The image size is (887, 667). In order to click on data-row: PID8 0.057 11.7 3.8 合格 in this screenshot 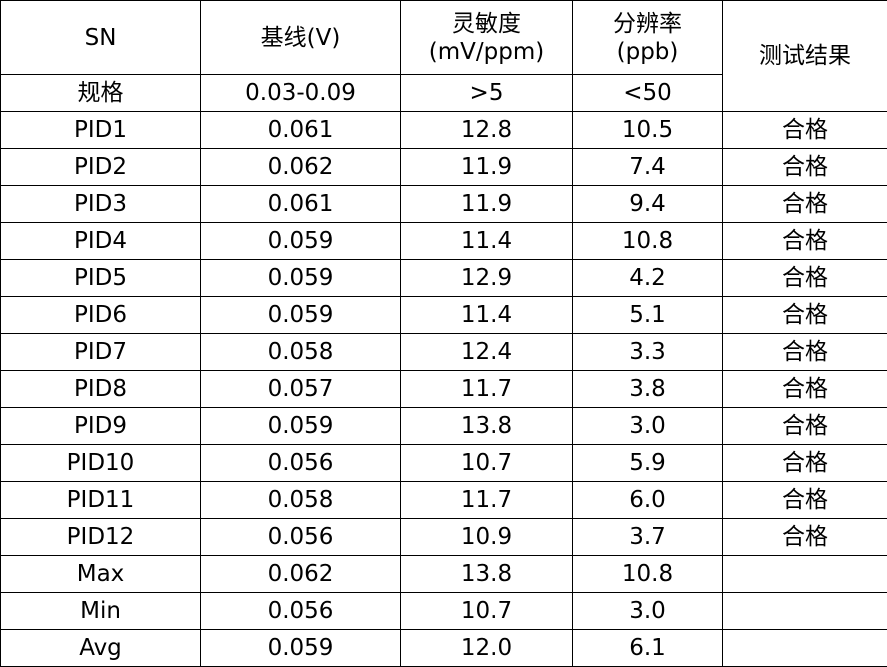, I will do `click(443, 389)`.